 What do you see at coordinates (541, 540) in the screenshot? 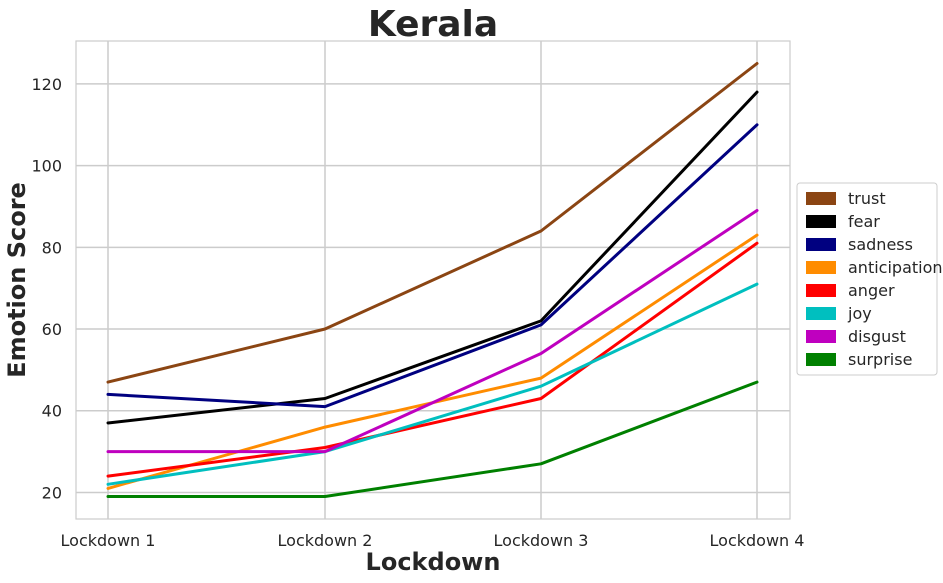
I see `x-tick-label: Lockdown 3` at bounding box center [541, 540].